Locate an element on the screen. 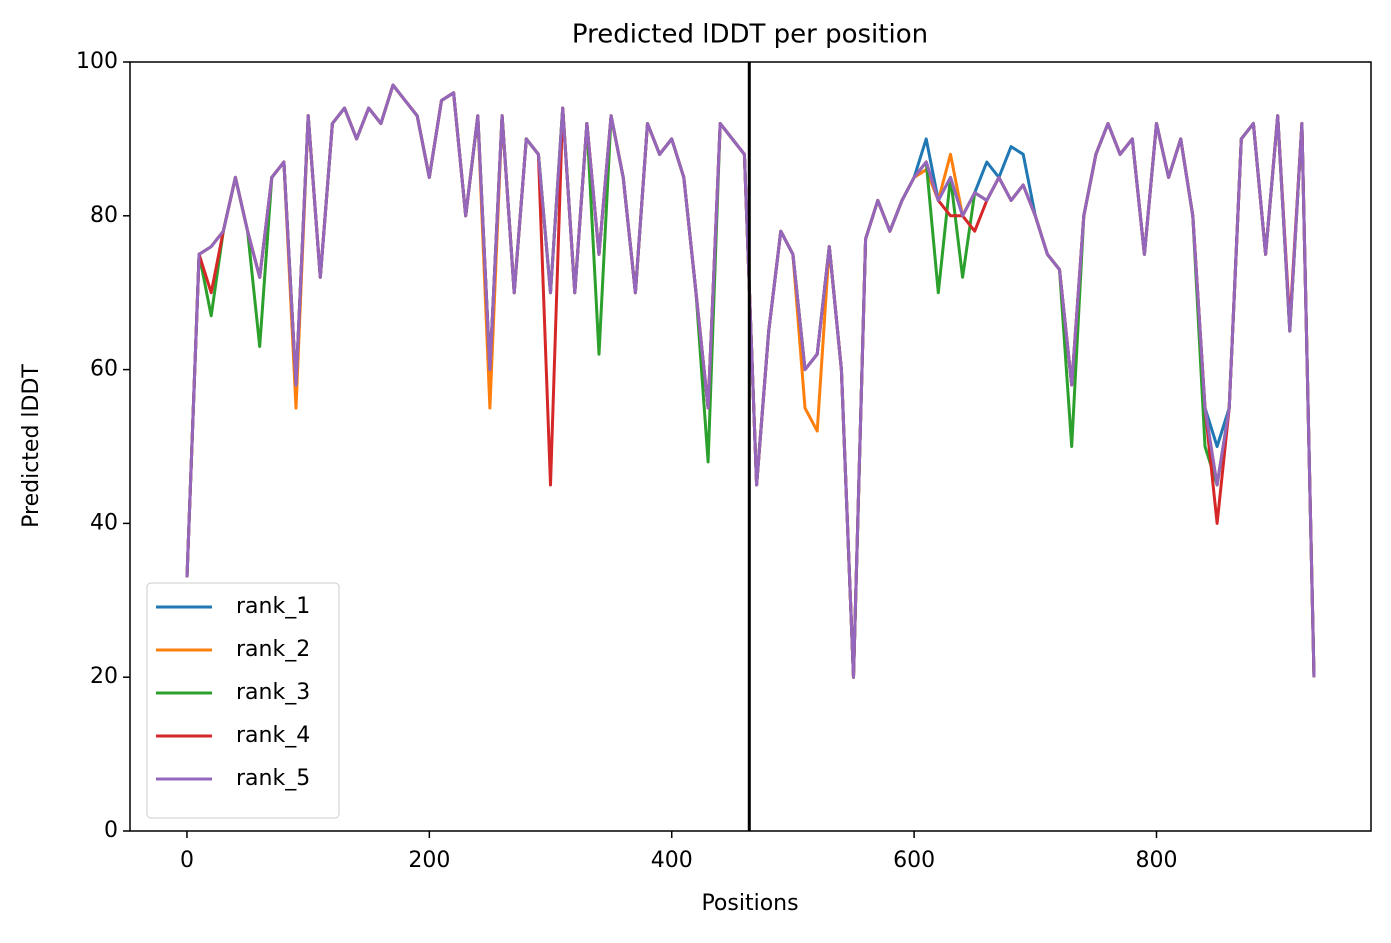 This screenshot has height=943, width=1391. y-tick-label: 80 is located at coordinates (104, 215).